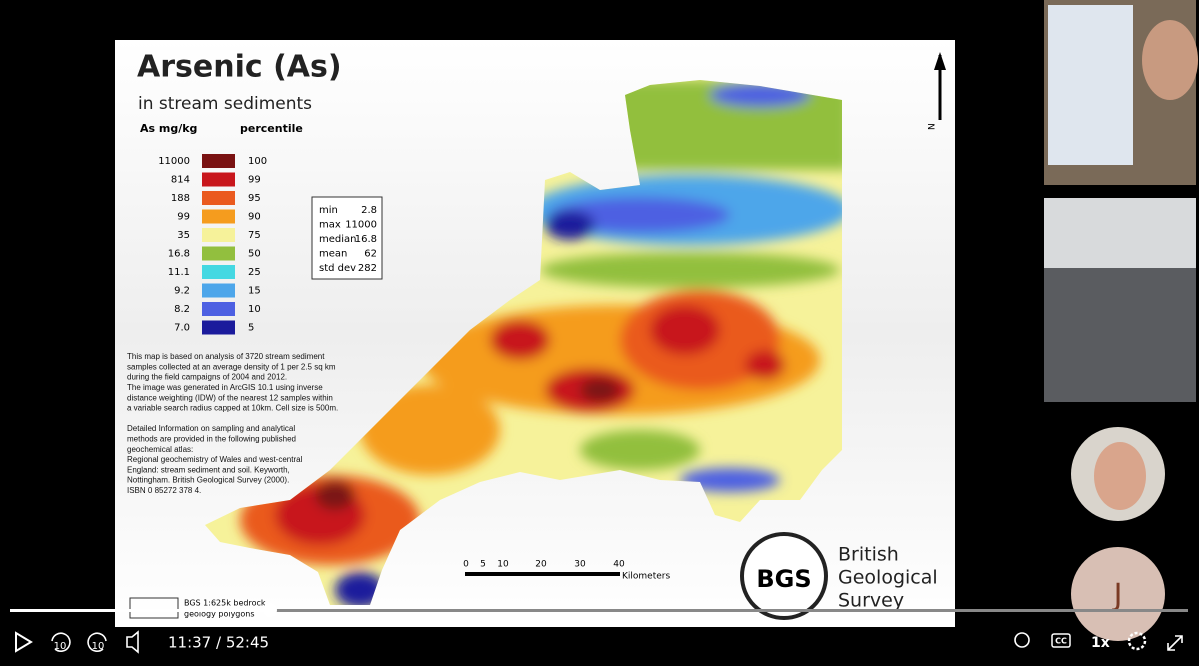 Image resolution: width=1199 pixels, height=666 pixels. I want to click on legend-percentile: 99, so click(254, 180).